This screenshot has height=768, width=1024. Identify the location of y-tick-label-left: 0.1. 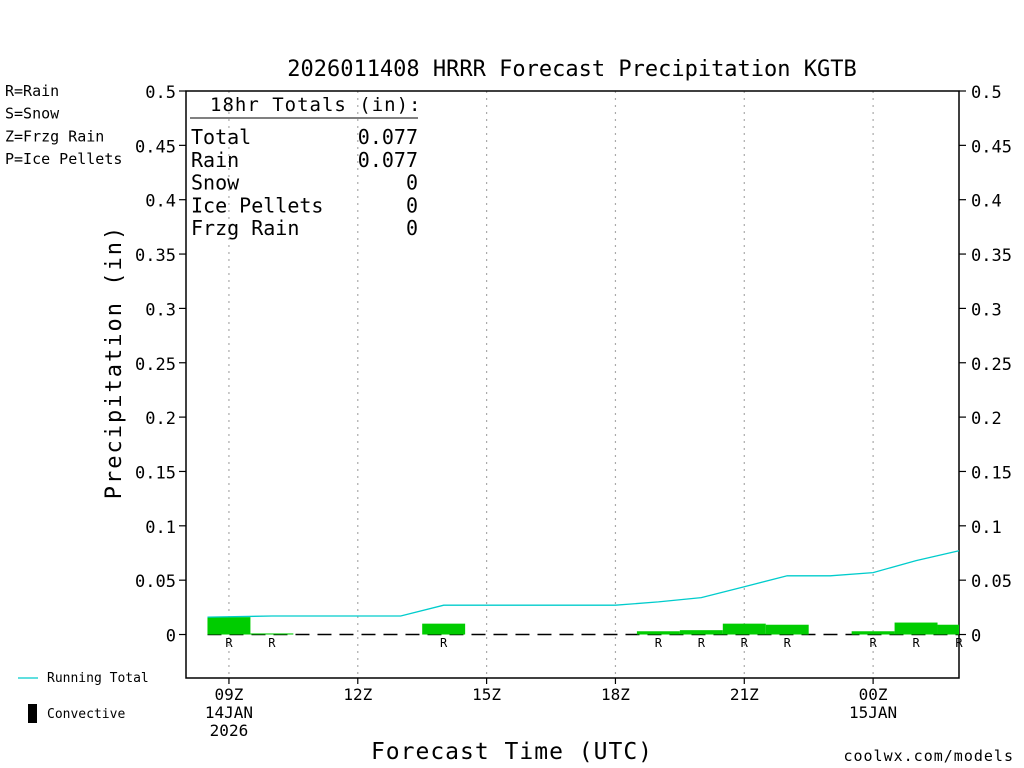
(160, 528).